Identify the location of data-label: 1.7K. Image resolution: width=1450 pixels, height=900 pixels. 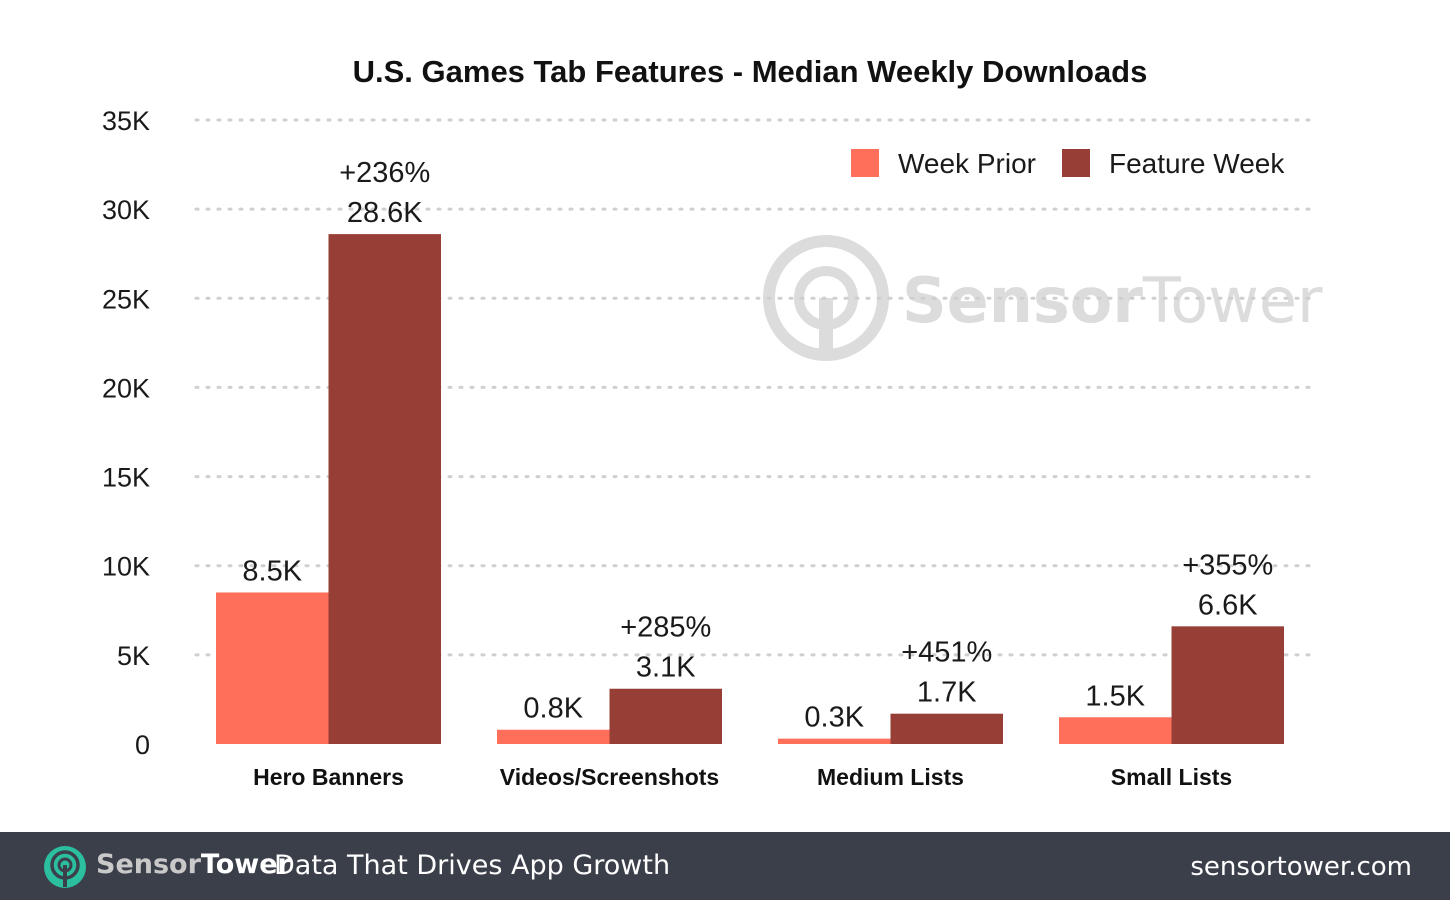
(947, 693).